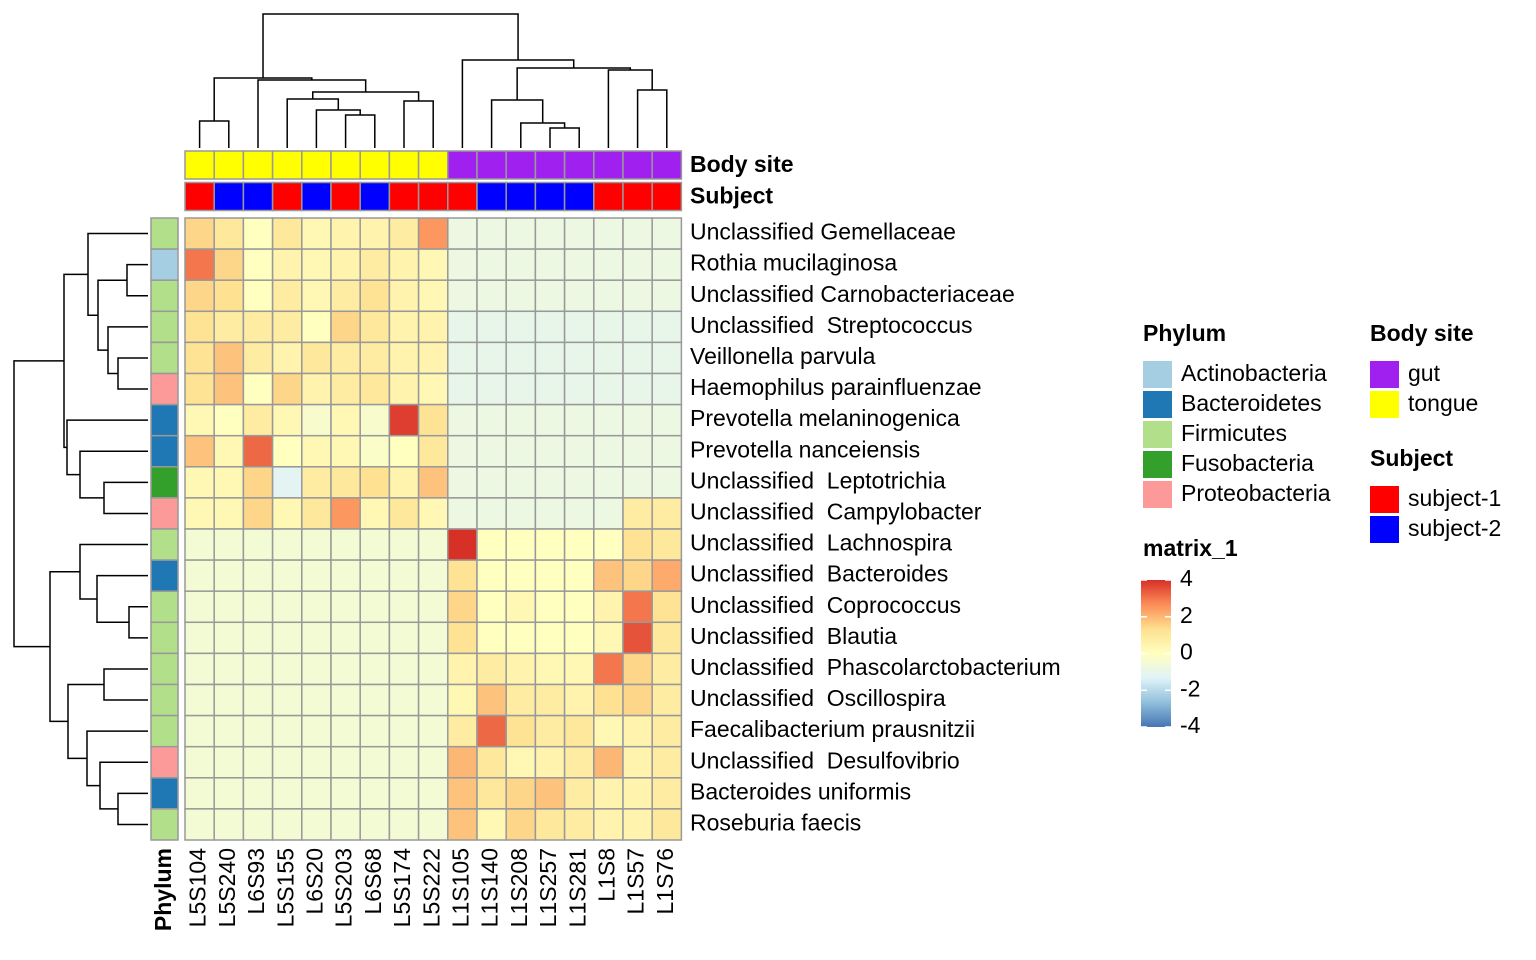 Image resolution: width=1536 pixels, height=960 pixels. Describe the element at coordinates (1411, 458) in the screenshot. I see `legend-title: Subject` at that location.